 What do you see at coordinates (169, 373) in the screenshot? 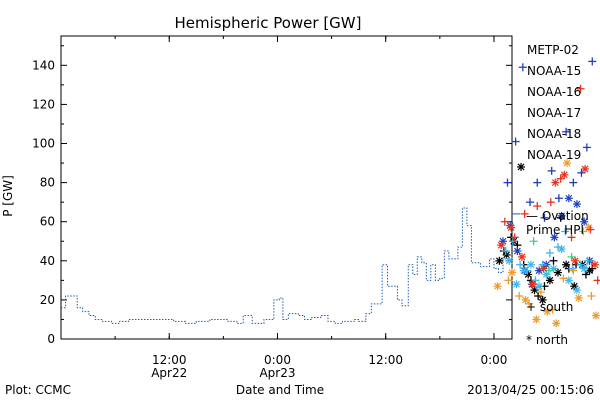
I see `x-tick-sublabel: Apr22` at bounding box center [169, 373].